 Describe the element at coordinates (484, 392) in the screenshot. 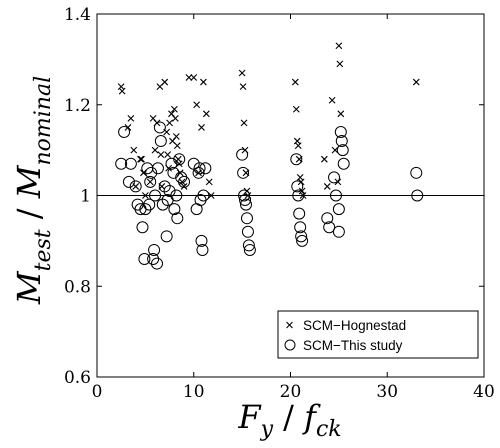

I see `x-tick-label: 40` at that location.